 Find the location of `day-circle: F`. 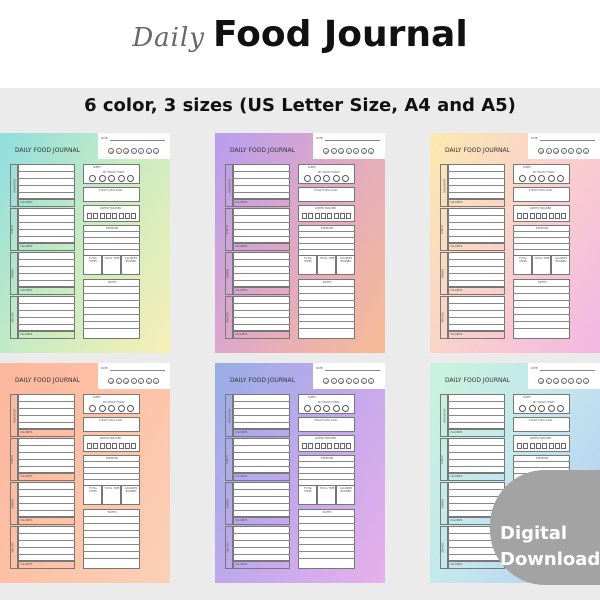

day-circle: F is located at coordinates (356, 151).